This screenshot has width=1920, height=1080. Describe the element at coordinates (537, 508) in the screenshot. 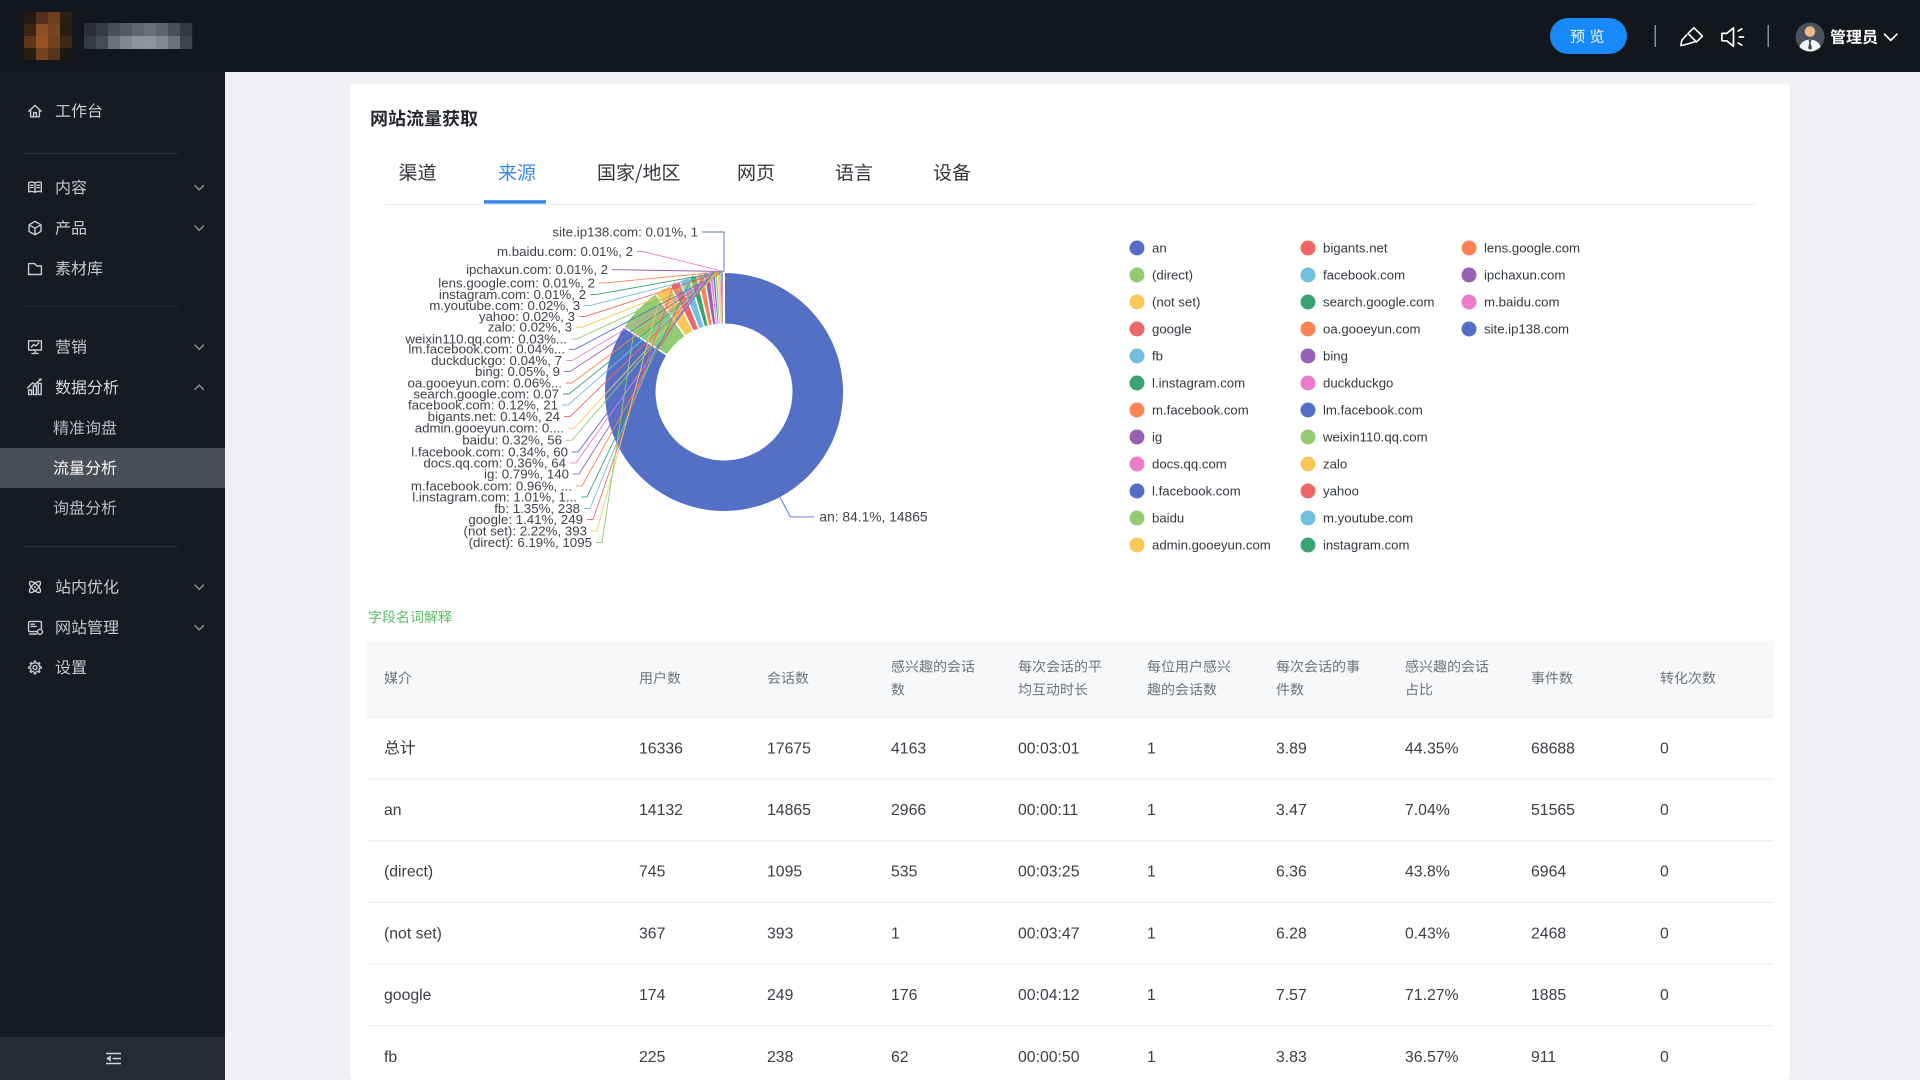

I see `svg-text: fb: 1.35%, 238` at that location.